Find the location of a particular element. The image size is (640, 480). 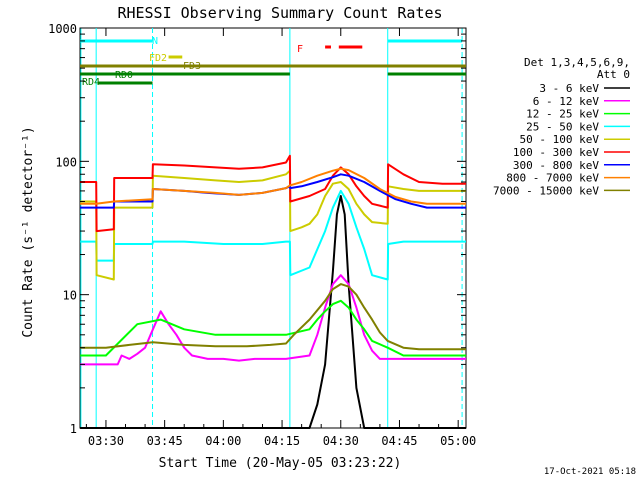

series-line-12-25-kev is located at coordinates (273, 328).